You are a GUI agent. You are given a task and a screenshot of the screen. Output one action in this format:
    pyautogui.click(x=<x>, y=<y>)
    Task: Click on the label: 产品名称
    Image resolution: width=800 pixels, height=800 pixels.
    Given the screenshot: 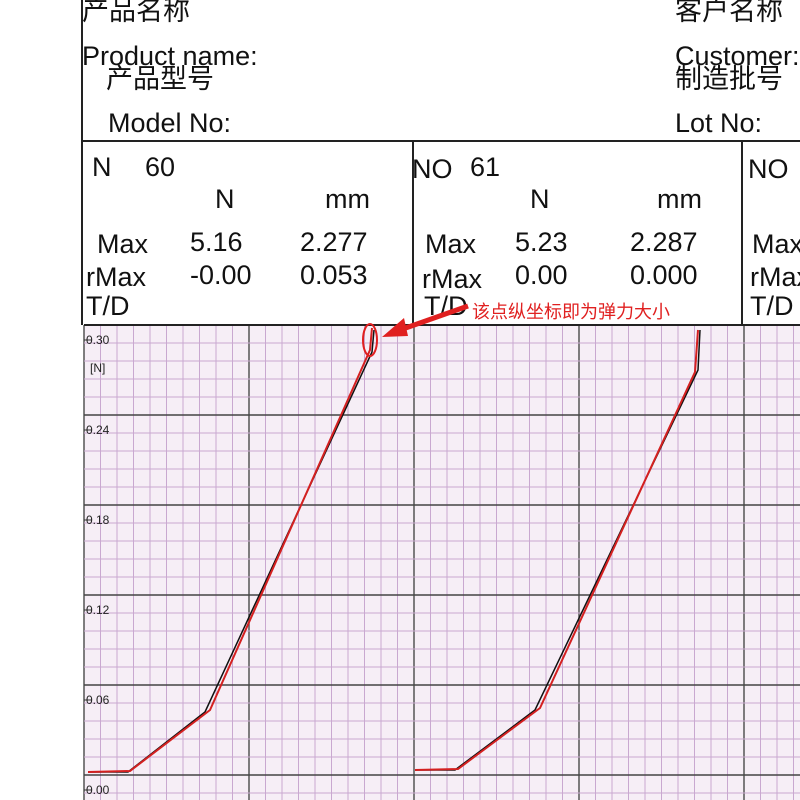 What is the action you would take?
    pyautogui.click(x=136, y=13)
    